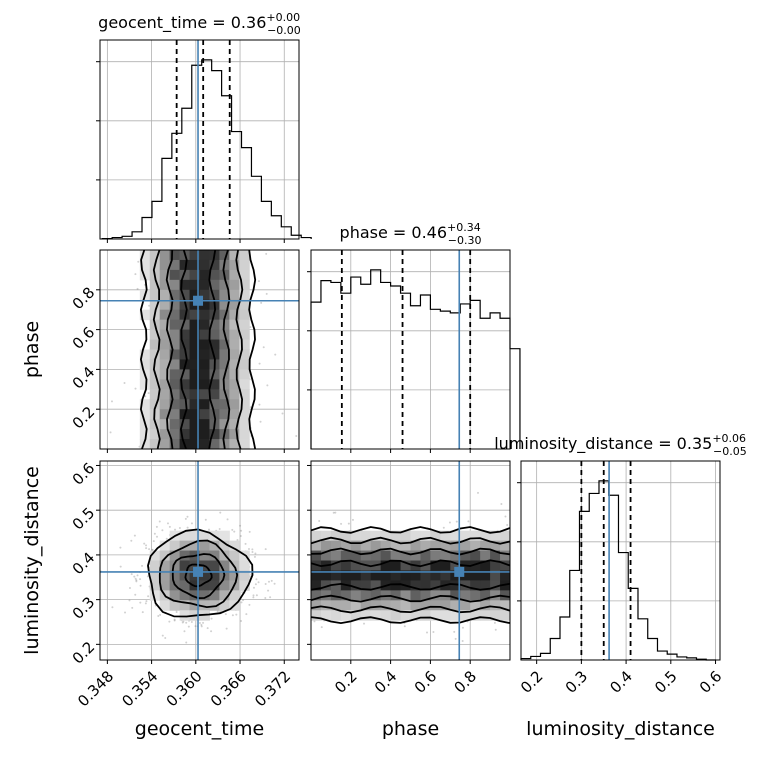  Describe the element at coordinates (711, 682) in the screenshot. I see `x-tick-label: 0.6` at that location.